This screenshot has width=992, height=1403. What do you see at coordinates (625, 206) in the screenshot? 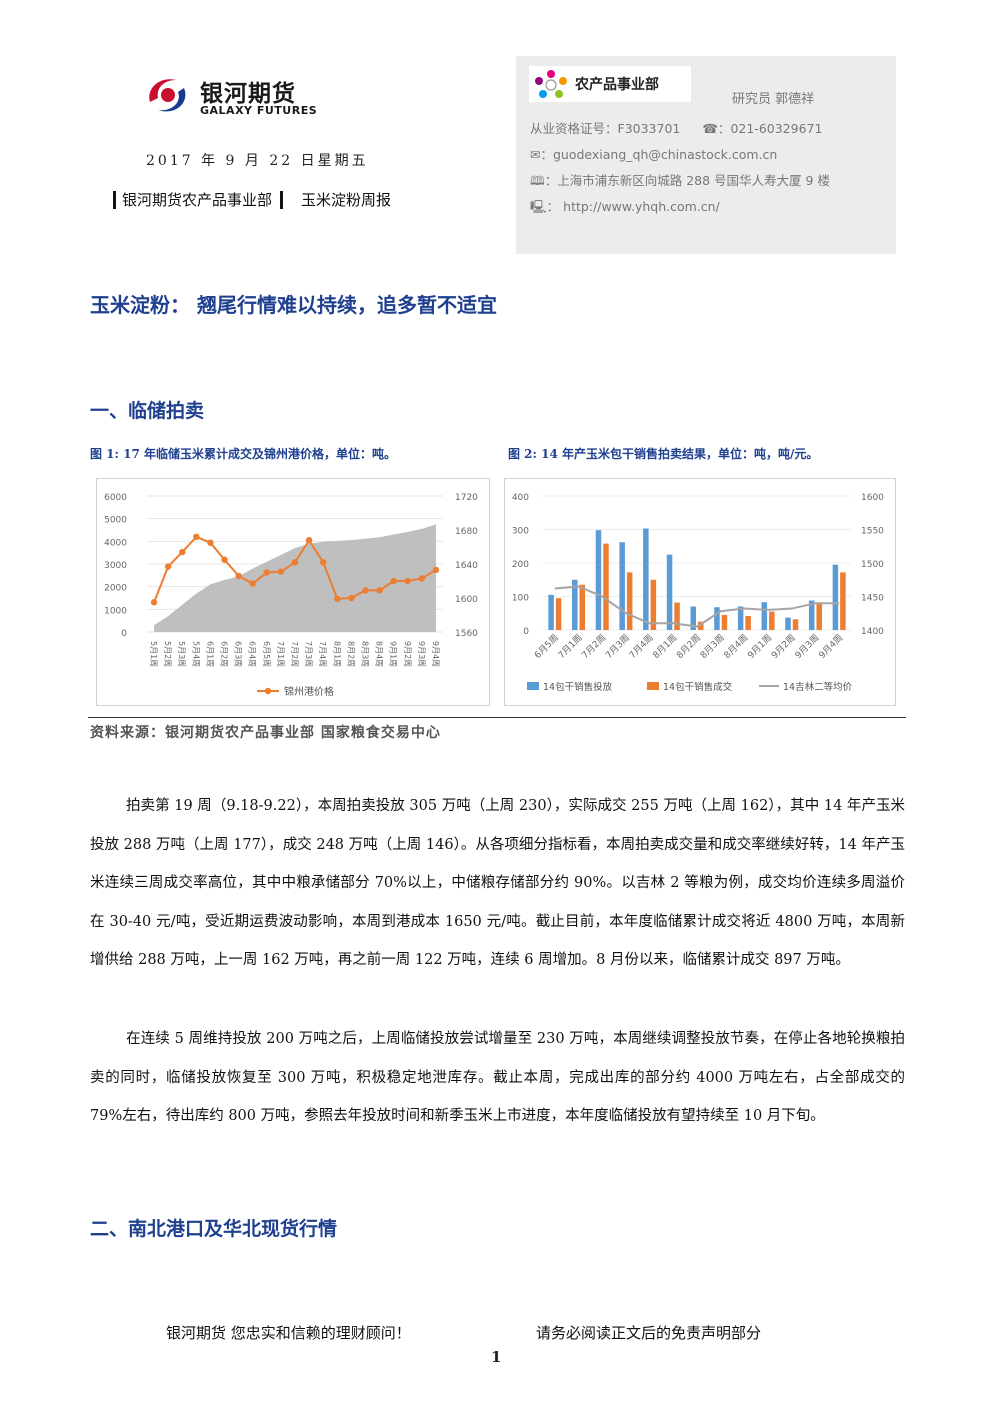
I see `website-link: 🖳： http://www.yhqh.com.cn/` at bounding box center [625, 206].